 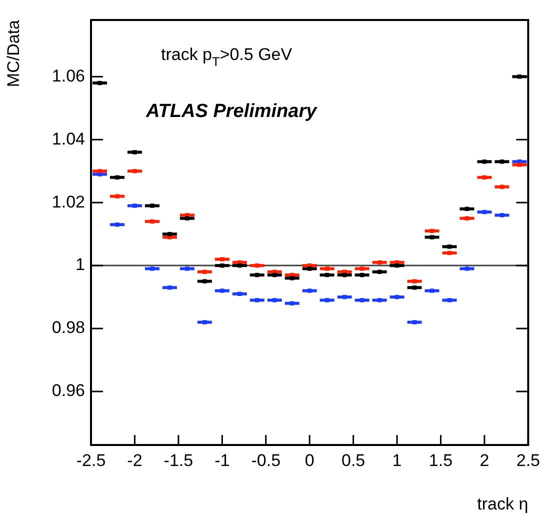 What do you see at coordinates (222, 460) in the screenshot?
I see `x-tick-label: -1` at bounding box center [222, 460].